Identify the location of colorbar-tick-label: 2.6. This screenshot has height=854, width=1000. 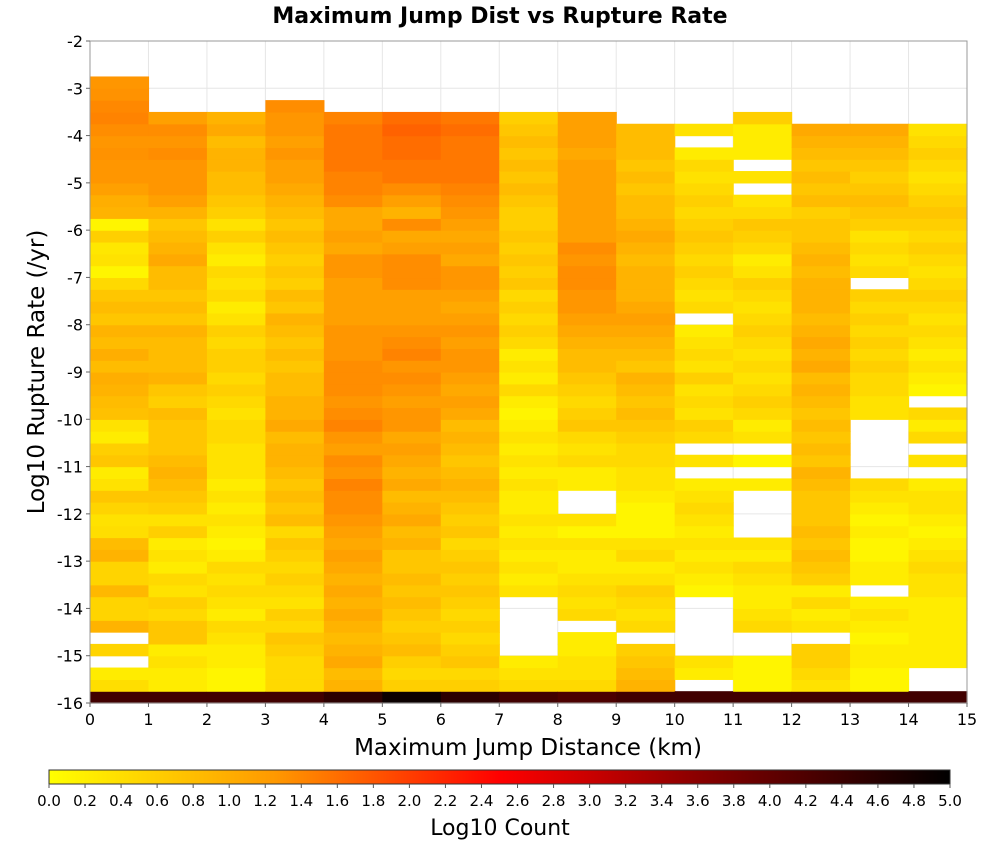
(518, 801).